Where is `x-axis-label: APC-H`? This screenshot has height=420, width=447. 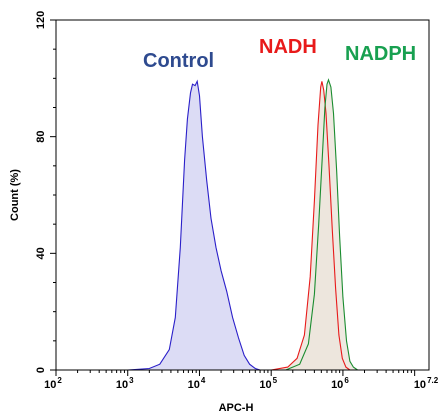 x-axis-label: APC-H is located at coordinates (236, 408).